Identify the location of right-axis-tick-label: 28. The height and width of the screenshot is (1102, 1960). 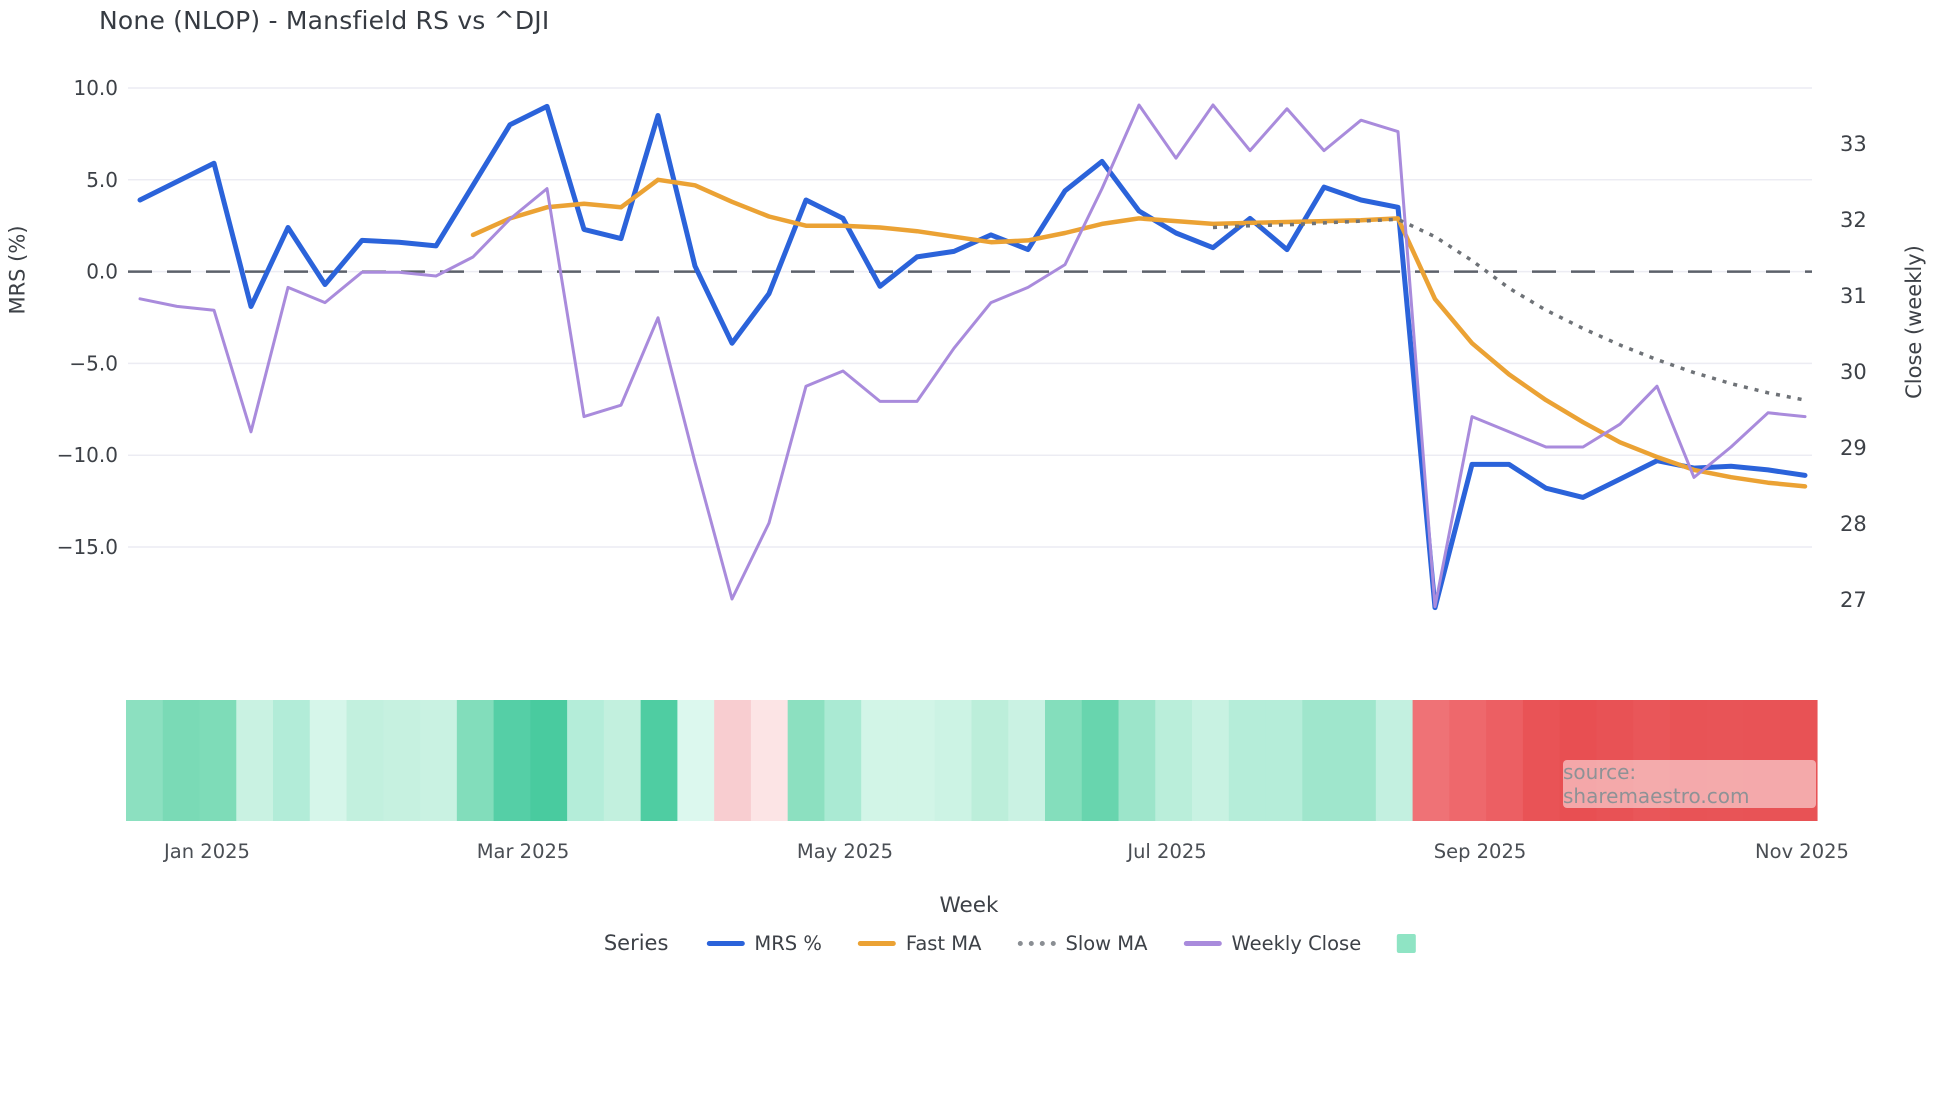
(1853, 524).